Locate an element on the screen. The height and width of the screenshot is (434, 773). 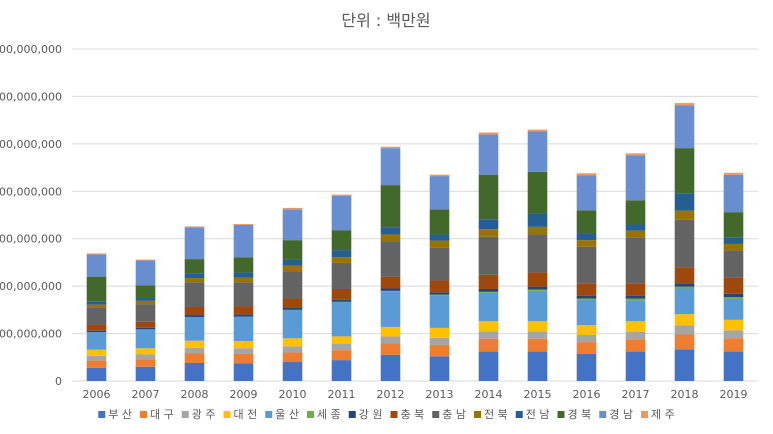
chart-title: 단위 : 백만원 is located at coordinates (385, 20).